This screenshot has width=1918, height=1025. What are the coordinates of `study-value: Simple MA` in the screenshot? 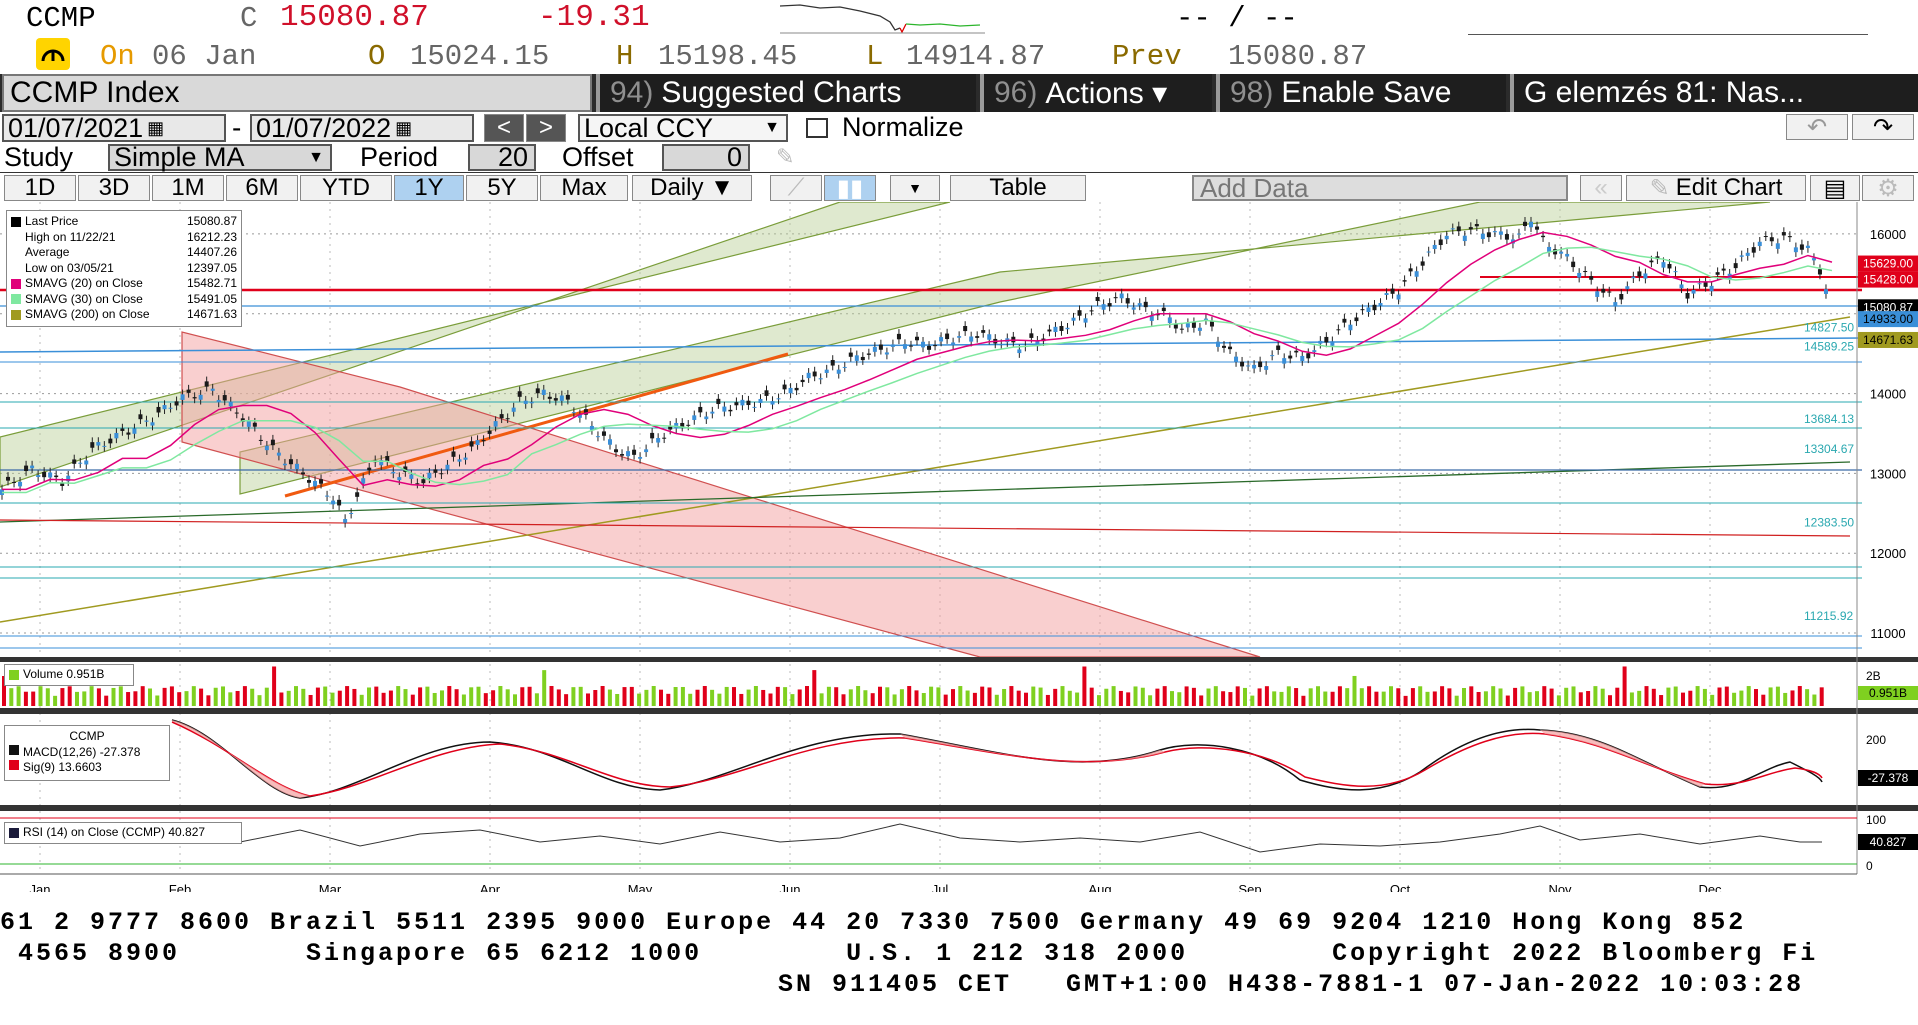 It's located at (179, 157).